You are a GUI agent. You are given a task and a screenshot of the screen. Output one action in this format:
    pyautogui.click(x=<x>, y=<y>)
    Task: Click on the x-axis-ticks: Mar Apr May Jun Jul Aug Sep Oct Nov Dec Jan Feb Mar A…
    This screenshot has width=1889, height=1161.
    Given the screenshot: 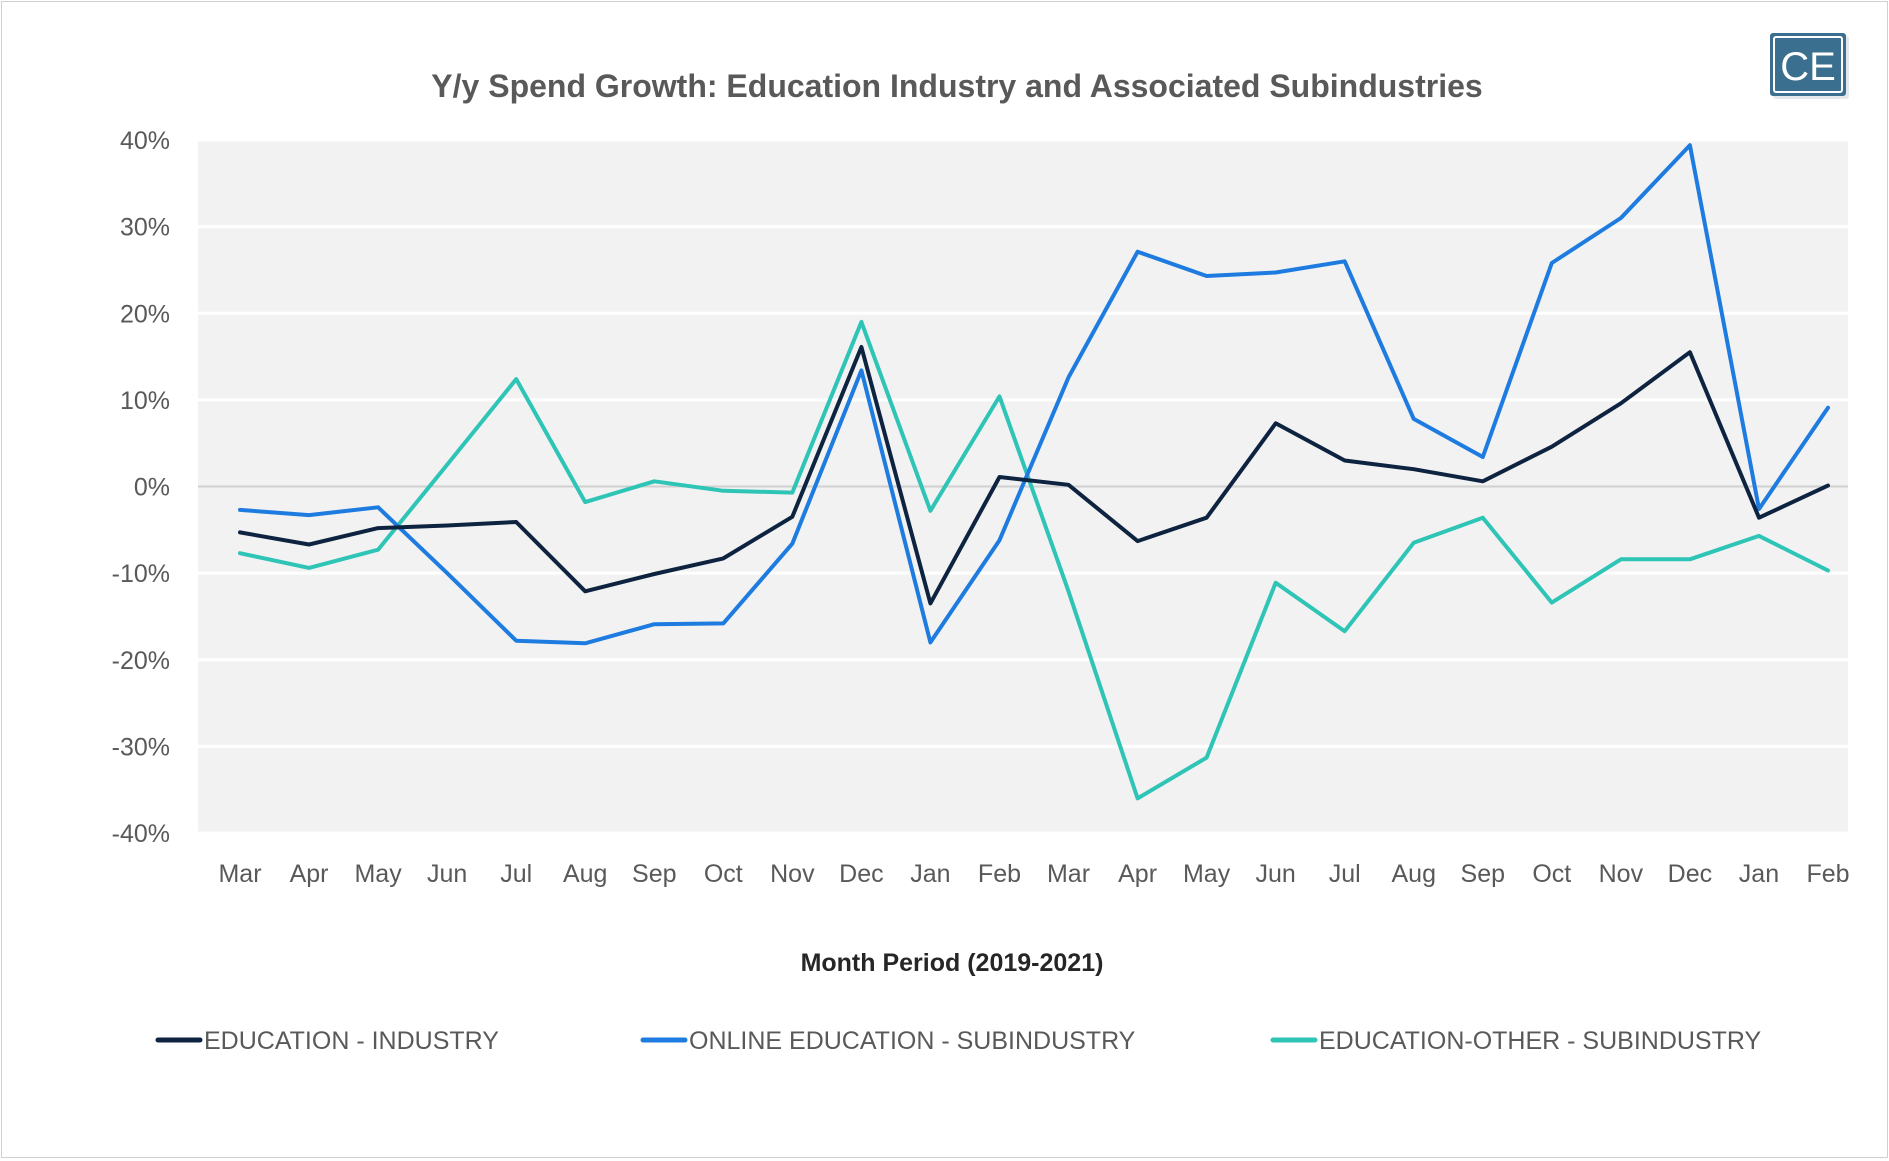 What is the action you would take?
    pyautogui.click(x=1033, y=874)
    